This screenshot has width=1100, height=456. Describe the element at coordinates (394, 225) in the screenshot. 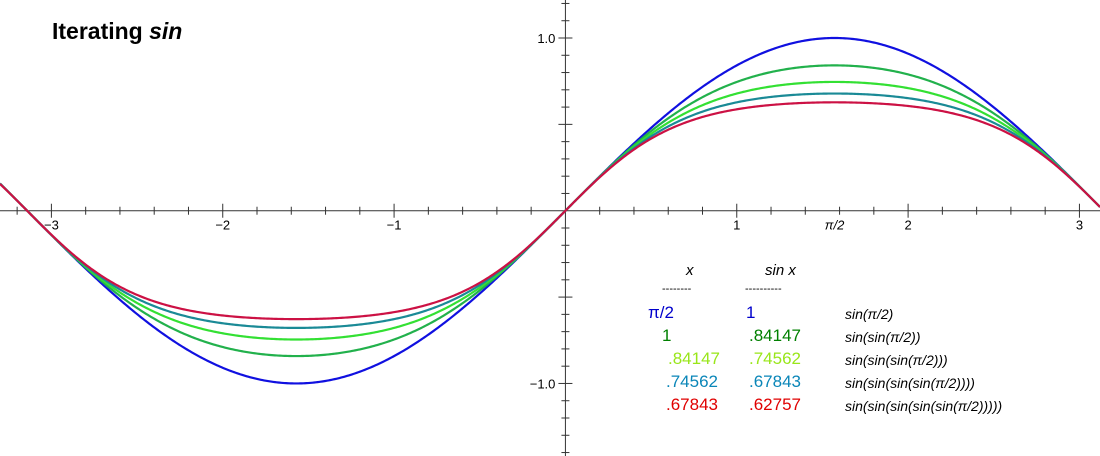

I see `x-tick-label: −1` at that location.